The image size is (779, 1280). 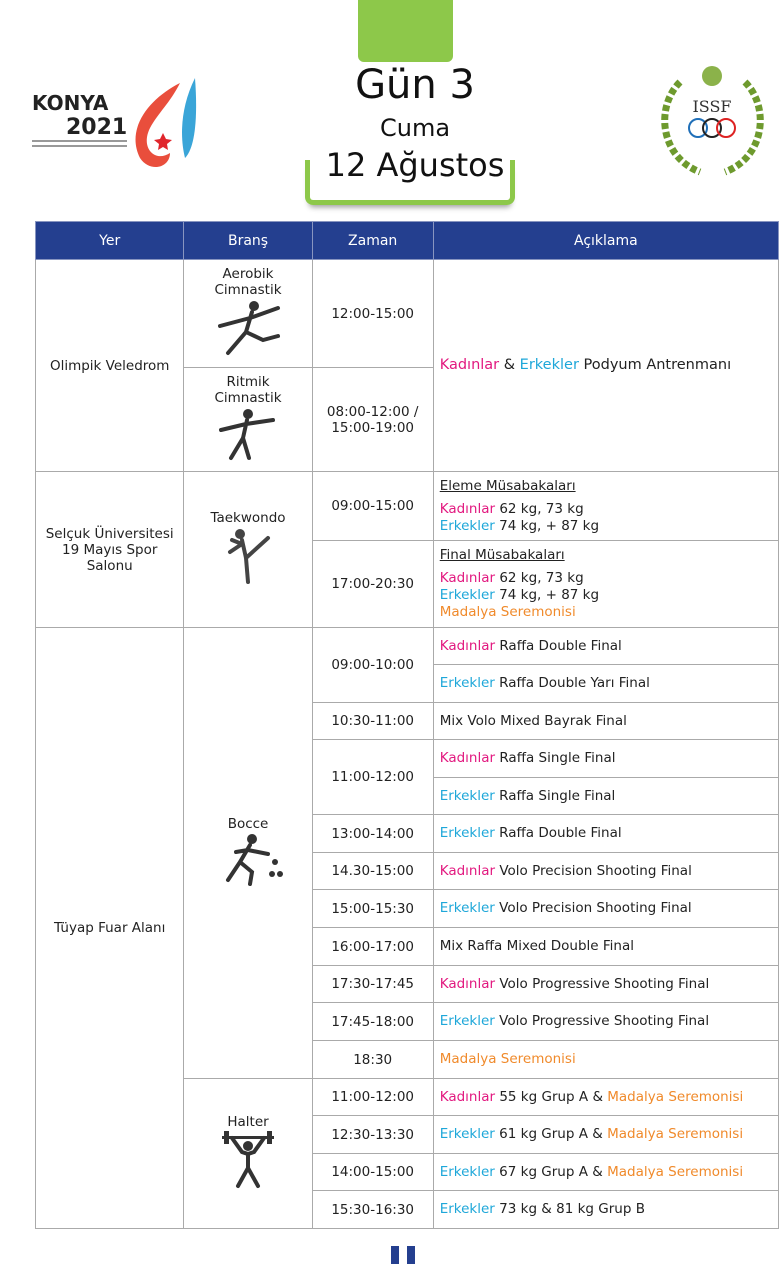 What do you see at coordinates (372, 777) in the screenshot?
I see `time-cell: 11:00-12:00` at bounding box center [372, 777].